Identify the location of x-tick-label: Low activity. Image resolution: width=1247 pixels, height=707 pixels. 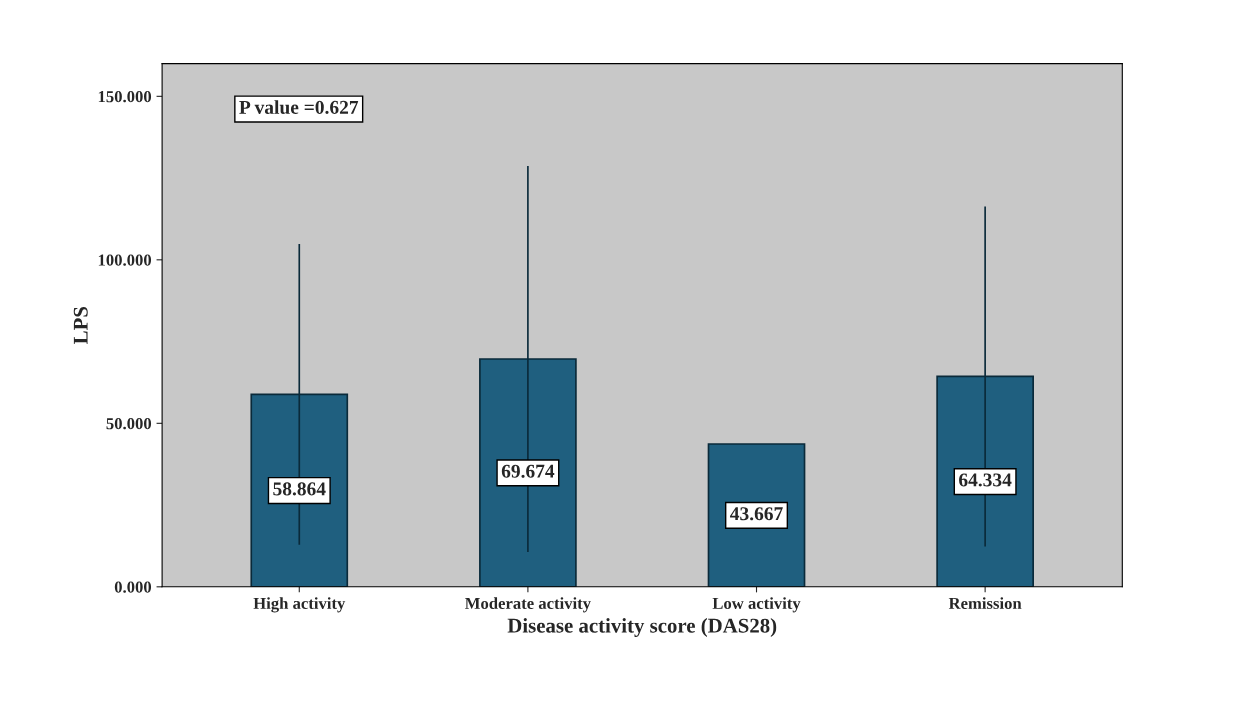
(756, 605).